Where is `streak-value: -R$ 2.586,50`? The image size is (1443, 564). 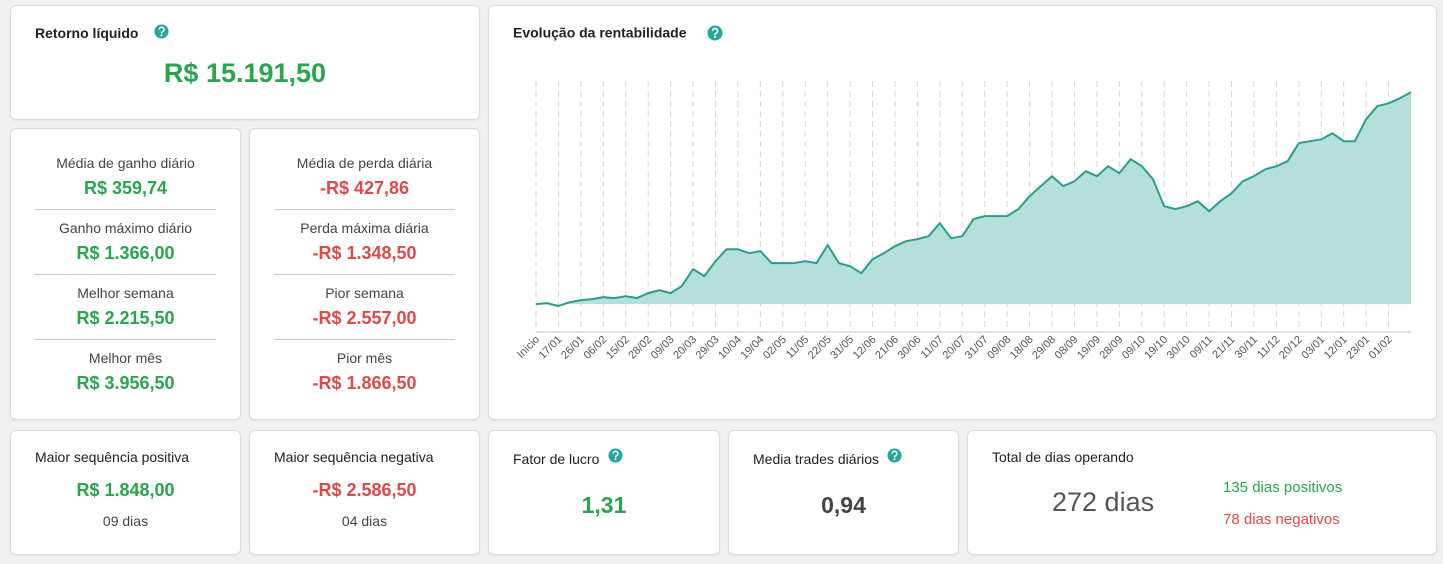 streak-value: -R$ 2.586,50 is located at coordinates (364, 490).